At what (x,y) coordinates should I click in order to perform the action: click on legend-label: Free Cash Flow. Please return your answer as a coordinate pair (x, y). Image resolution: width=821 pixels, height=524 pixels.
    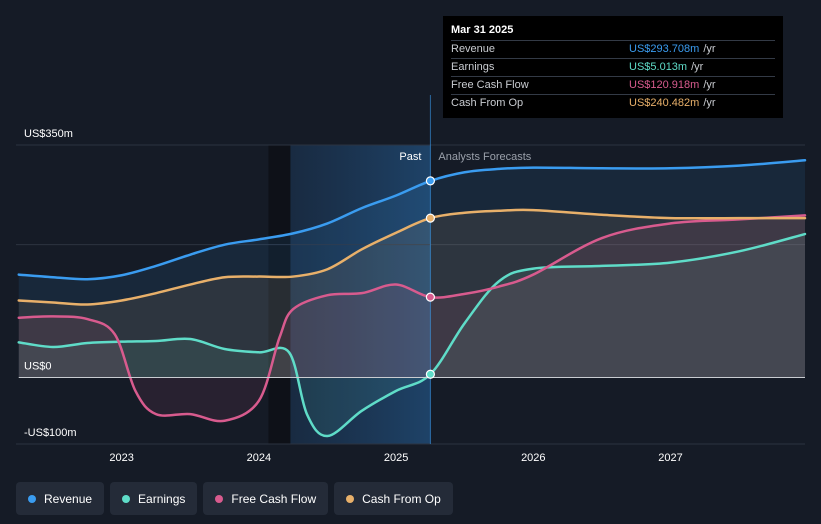
    Looking at the image, I should click on (274, 498).